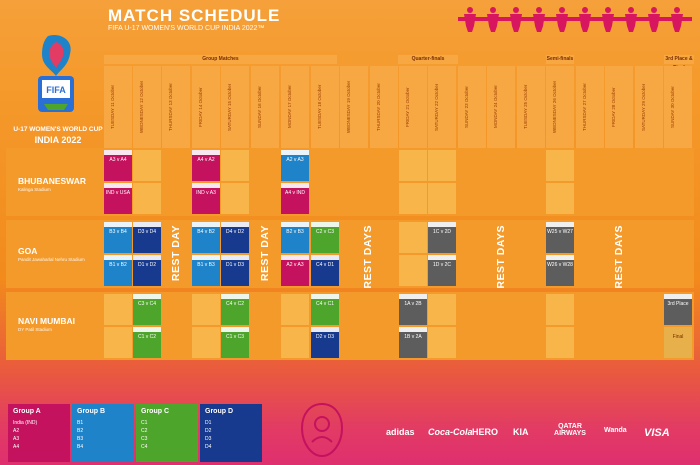 The width and height of the screenshot is (700, 465). Describe the element at coordinates (56, 73) in the screenshot. I see `tournament-logo: FIFA` at that location.